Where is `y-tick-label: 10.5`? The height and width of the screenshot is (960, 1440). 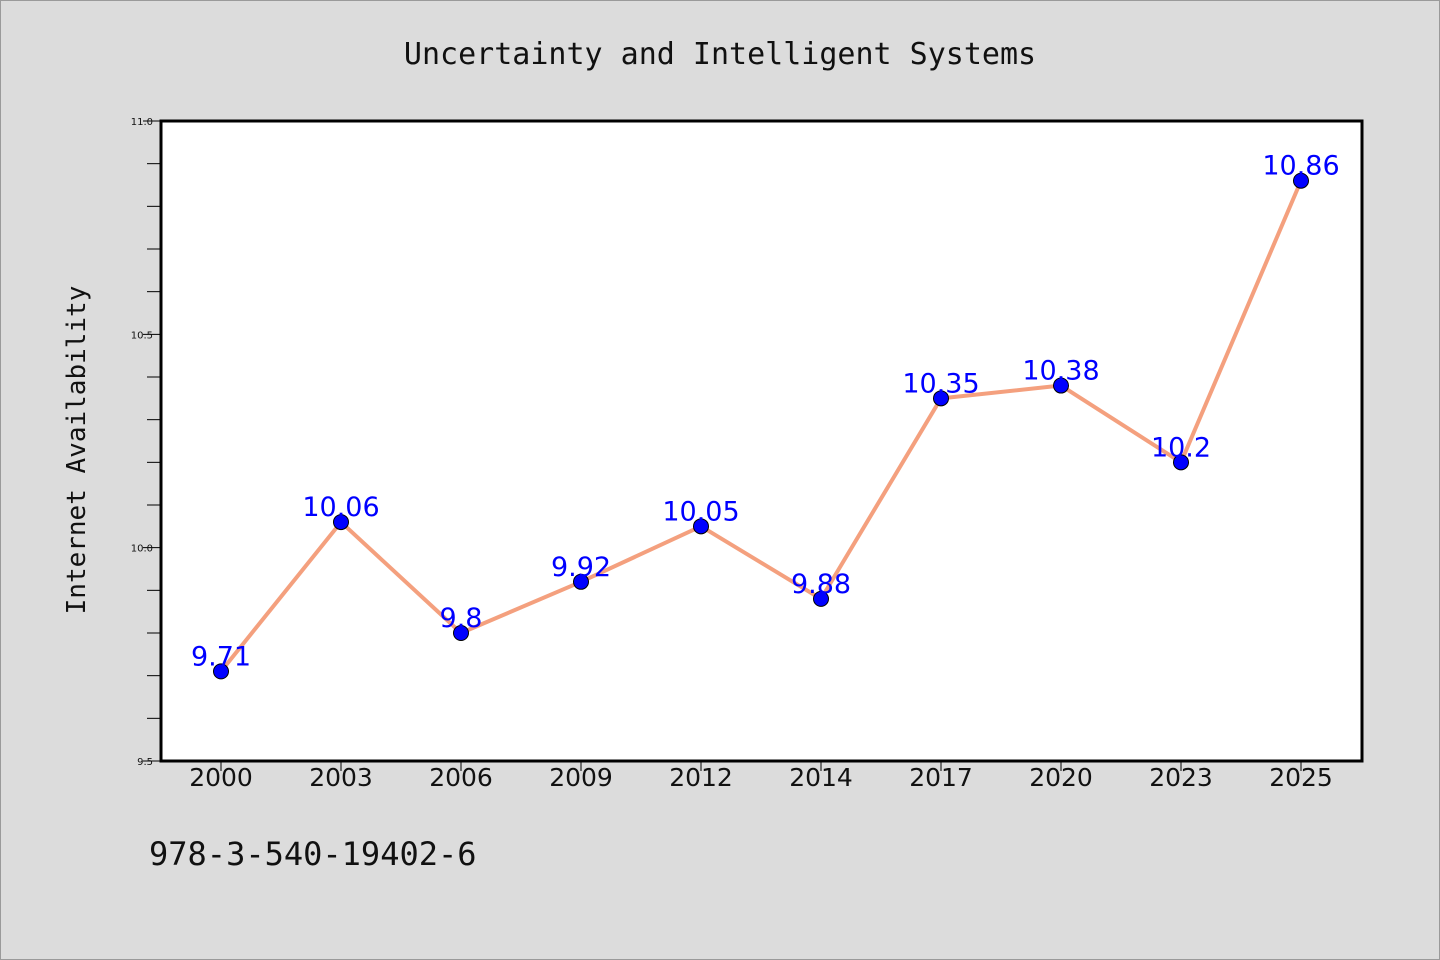 y-tick-label: 10.5 is located at coordinates (142, 335).